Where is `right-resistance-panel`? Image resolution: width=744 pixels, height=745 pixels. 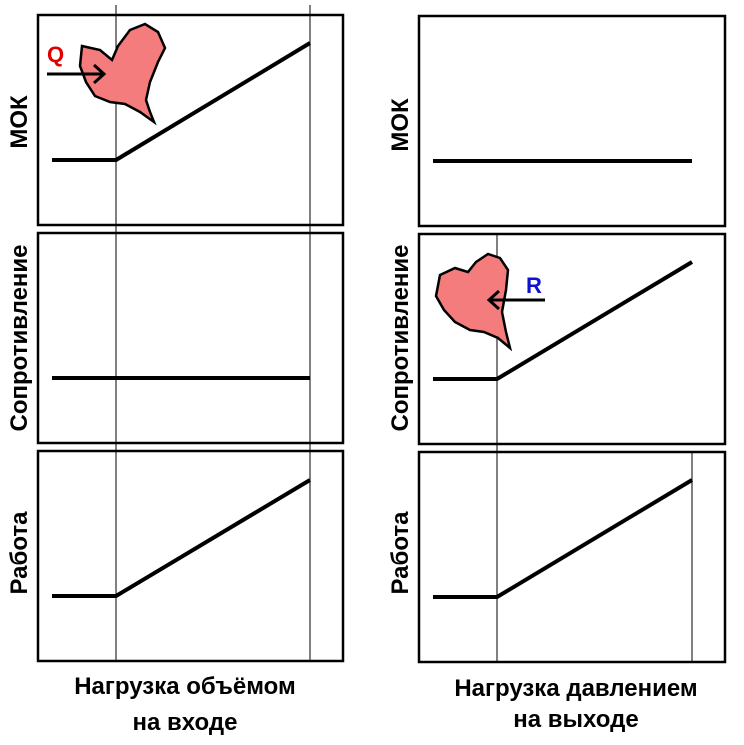 right-resistance-panel is located at coordinates (572, 339).